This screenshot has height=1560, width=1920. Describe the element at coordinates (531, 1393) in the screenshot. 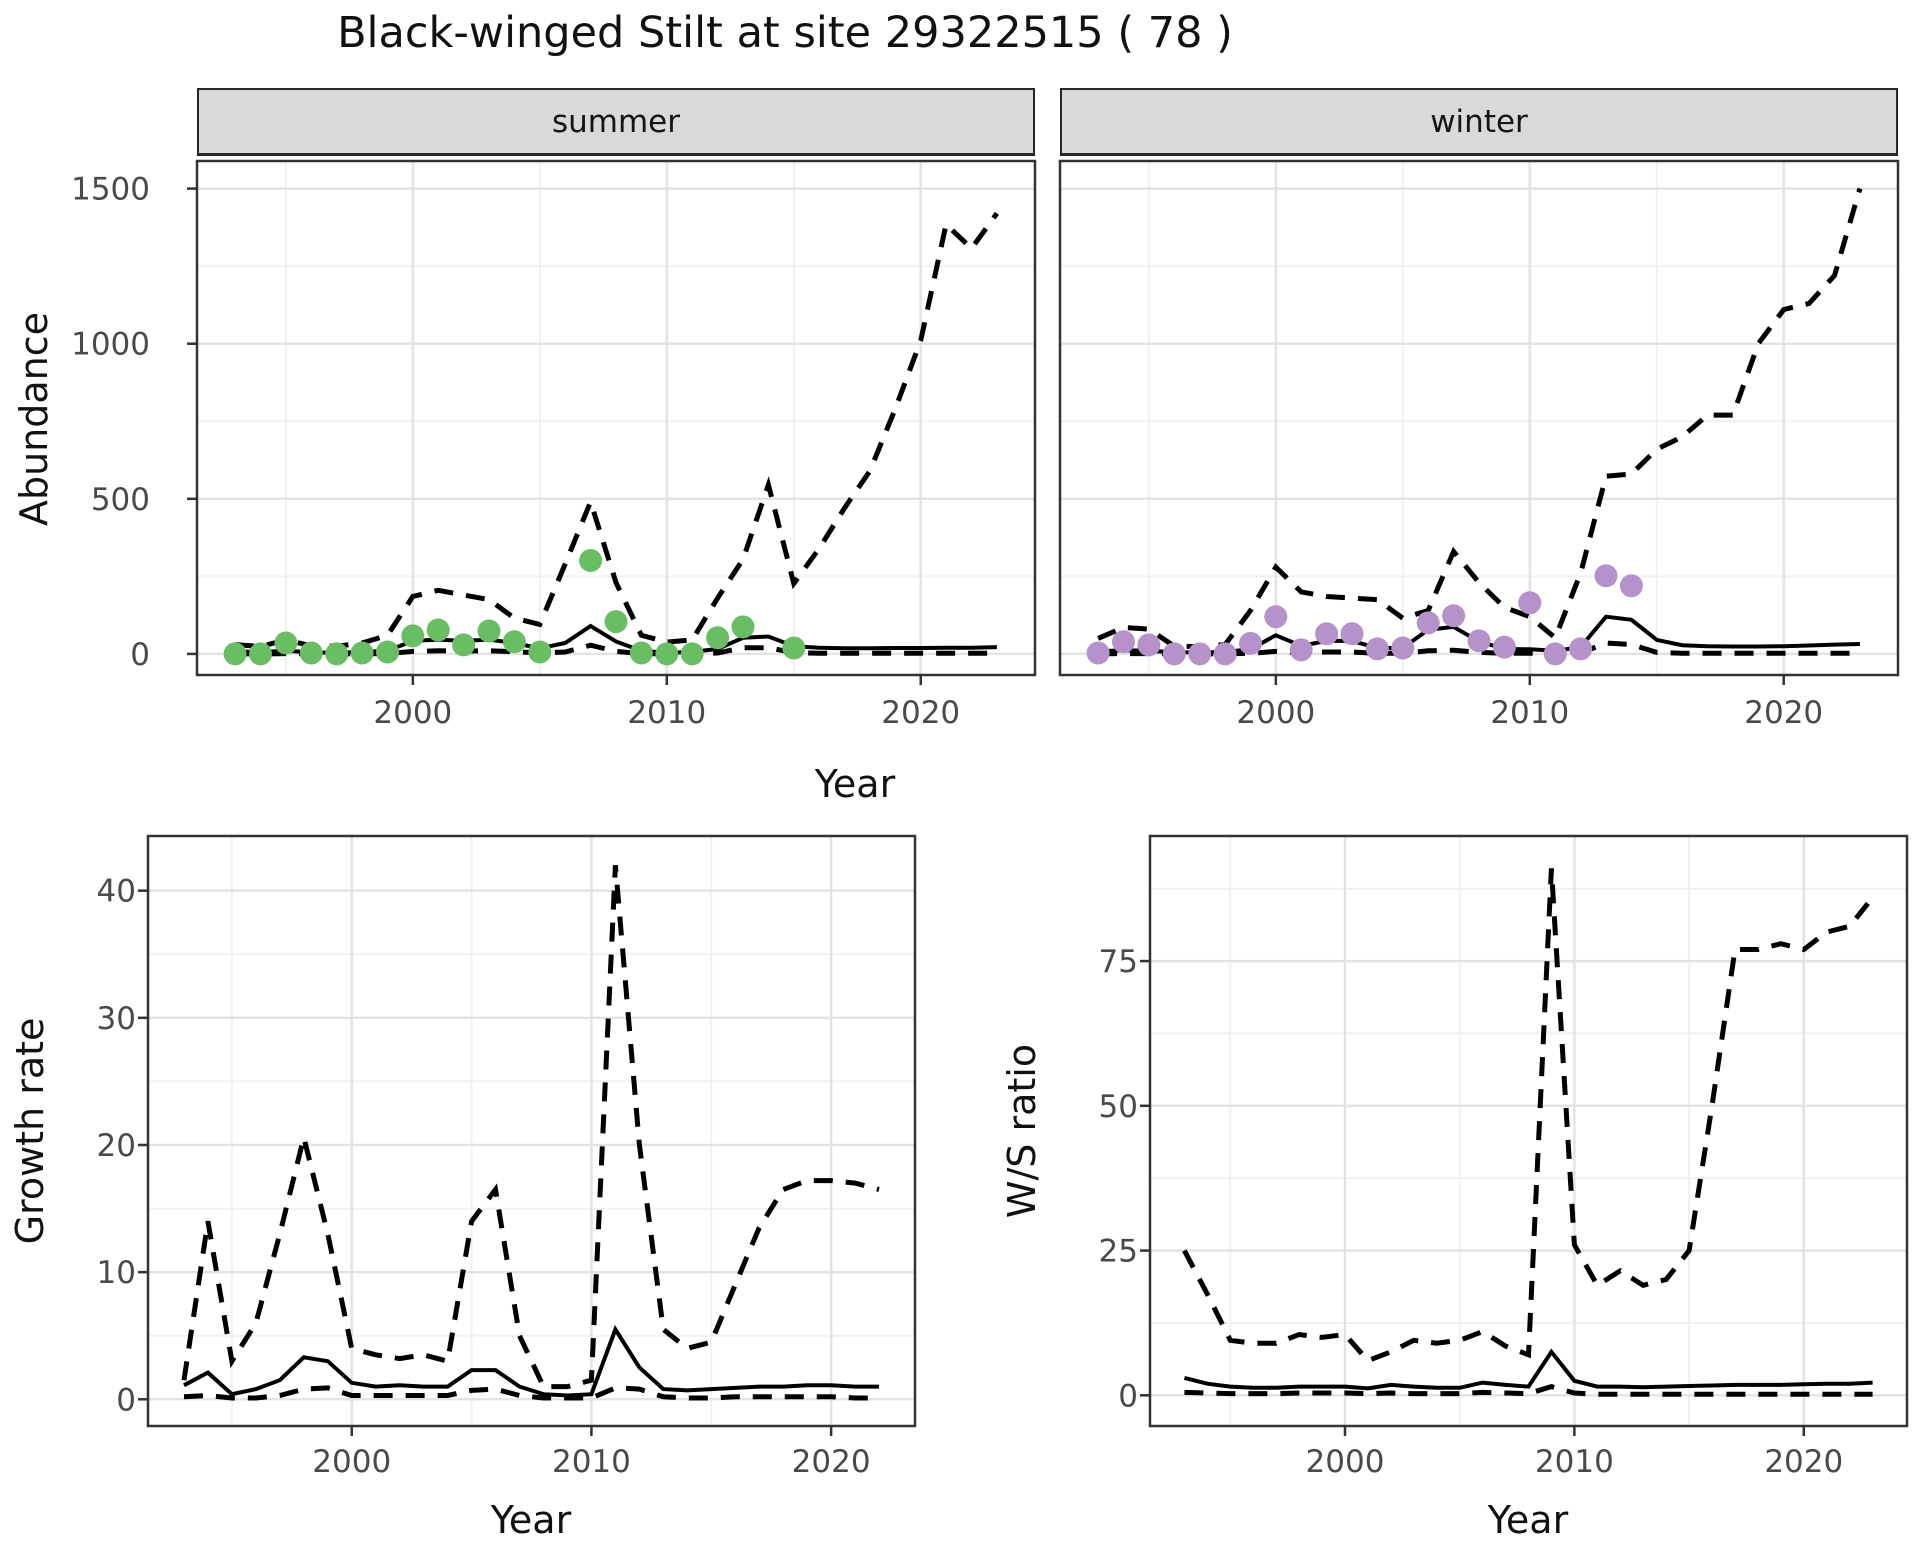

I see `lower-ci-line-growth-rate` at that location.